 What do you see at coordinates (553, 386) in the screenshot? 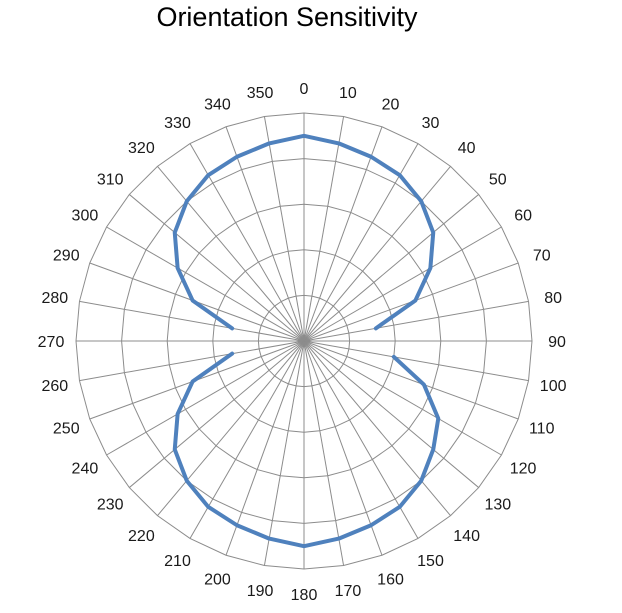
I see `angle-tick-label: 100` at bounding box center [553, 386].